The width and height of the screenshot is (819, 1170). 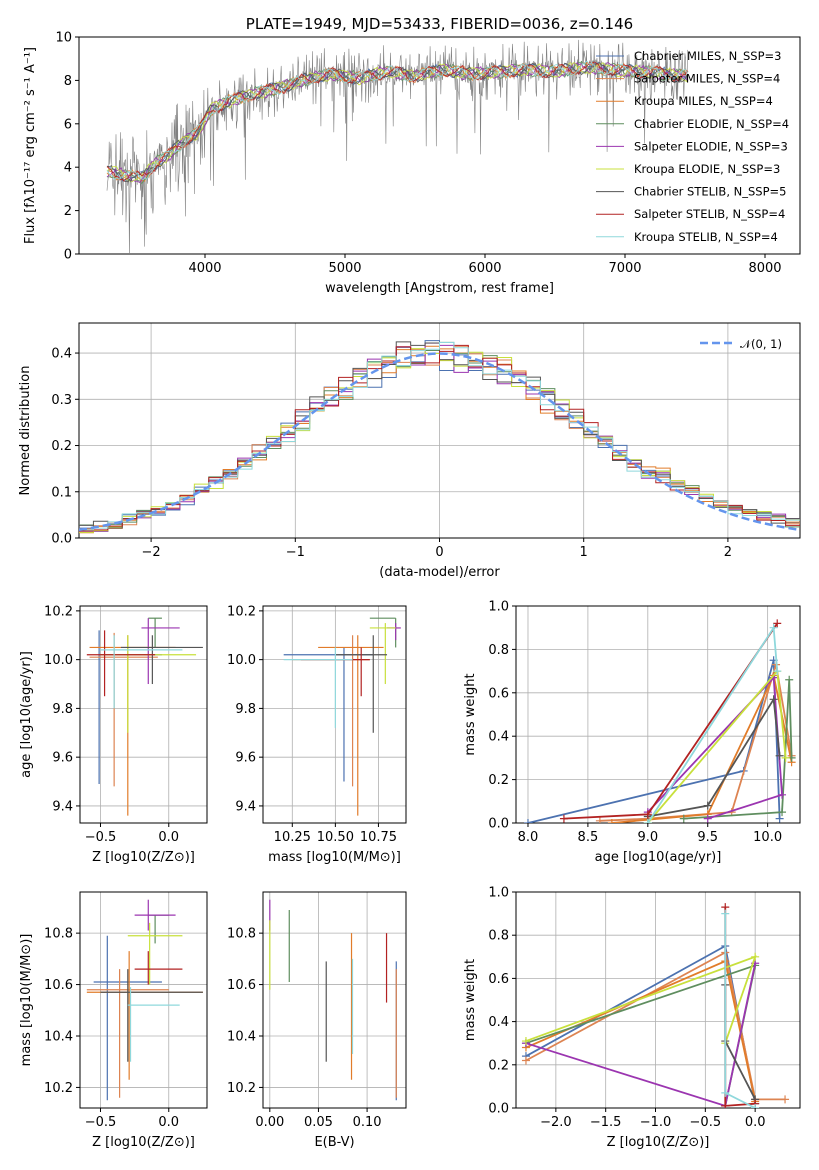 I want to click on x-tick-label: 10.50, so click(x=335, y=837).